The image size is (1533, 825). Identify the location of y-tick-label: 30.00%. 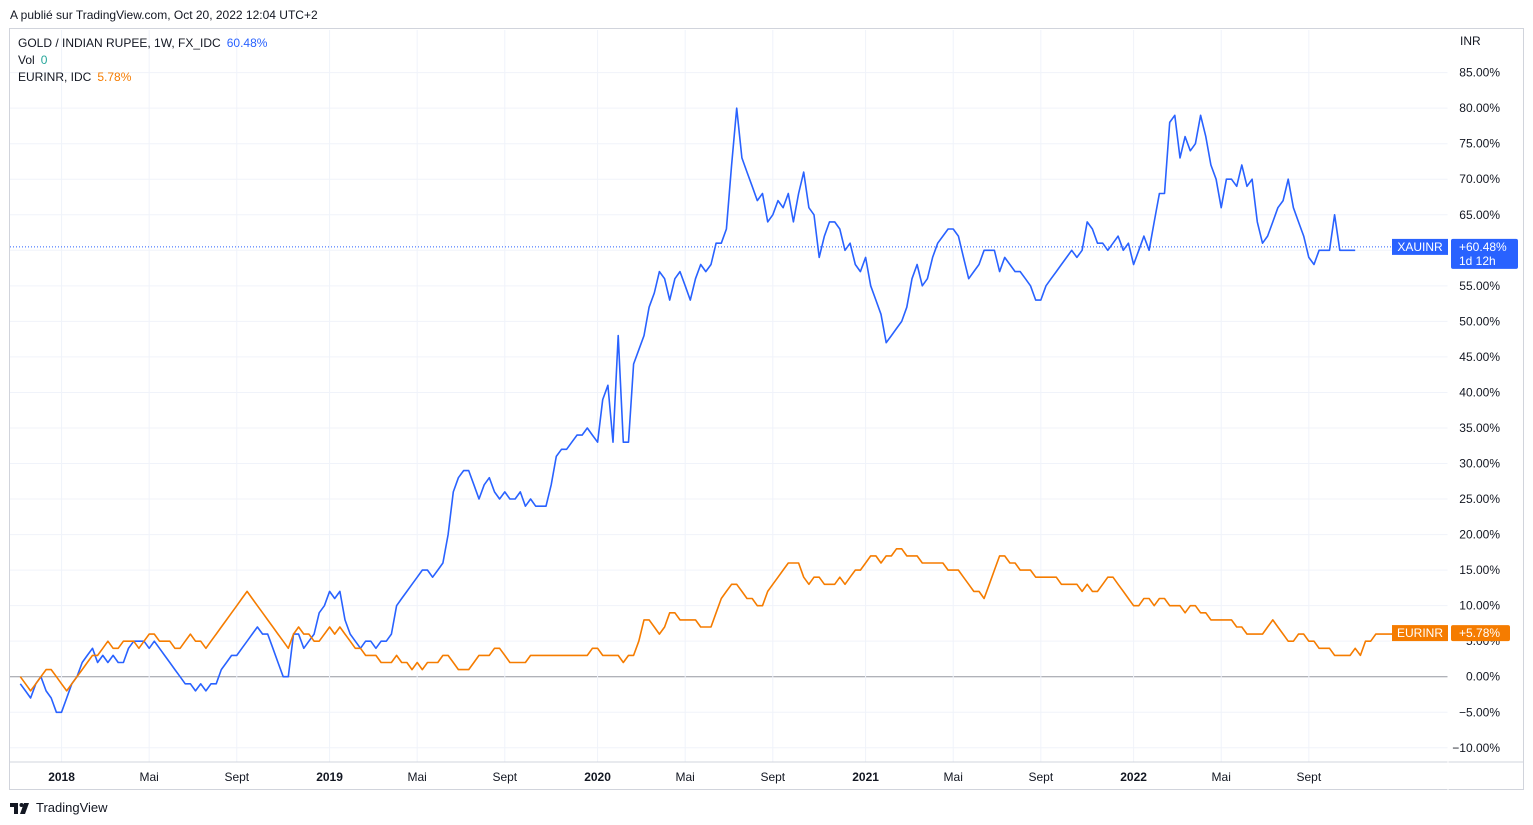
(1479, 464).